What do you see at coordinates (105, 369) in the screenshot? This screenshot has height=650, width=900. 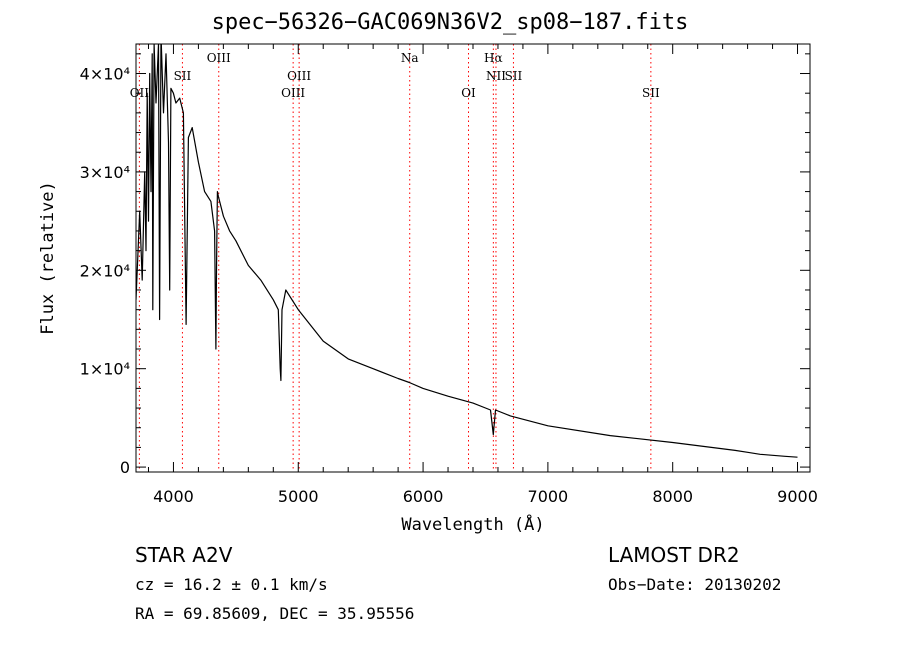 I see `y-tick-label: 1×10⁴` at bounding box center [105, 369].